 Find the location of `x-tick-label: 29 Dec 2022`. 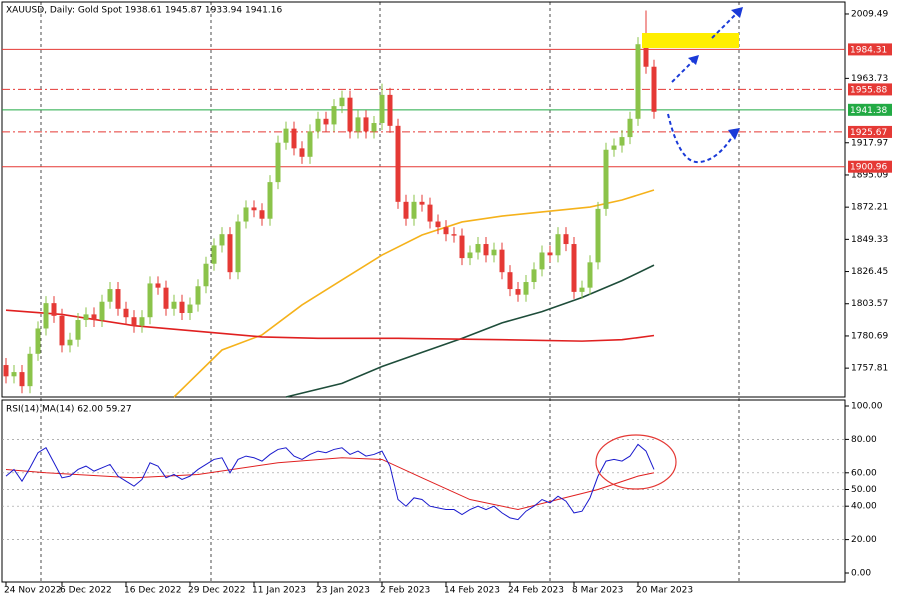

x-tick-label: 29 Dec 2022 is located at coordinates (217, 591).